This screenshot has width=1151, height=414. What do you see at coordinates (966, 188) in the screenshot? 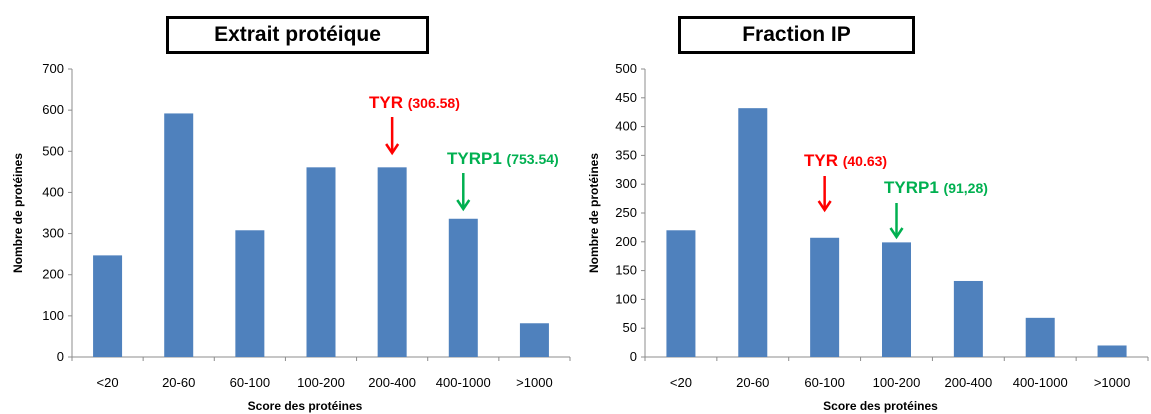
I see `annotation-score: (91,28)` at bounding box center [966, 188].